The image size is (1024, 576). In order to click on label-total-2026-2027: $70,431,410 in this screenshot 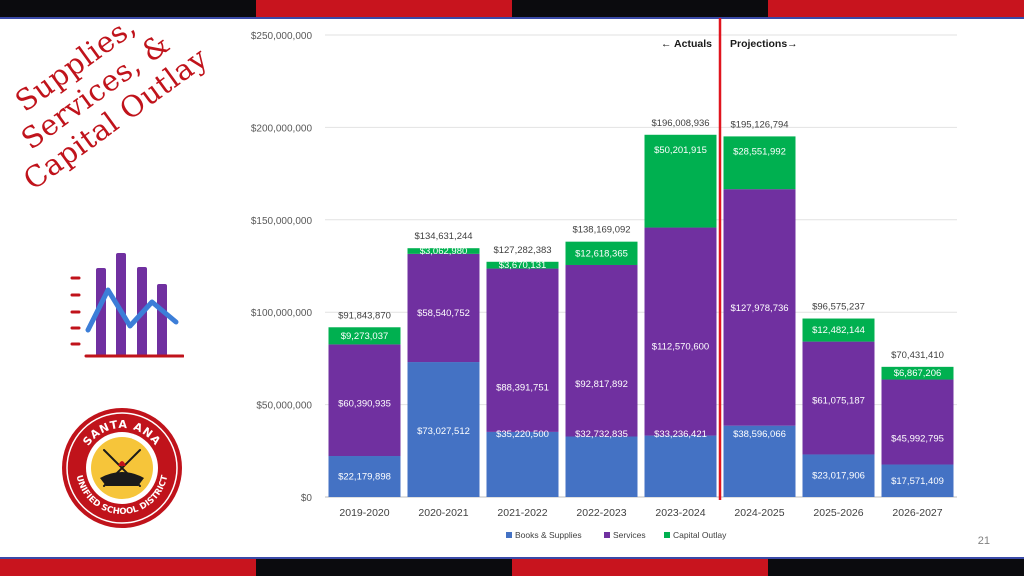, I will do `click(917, 355)`.